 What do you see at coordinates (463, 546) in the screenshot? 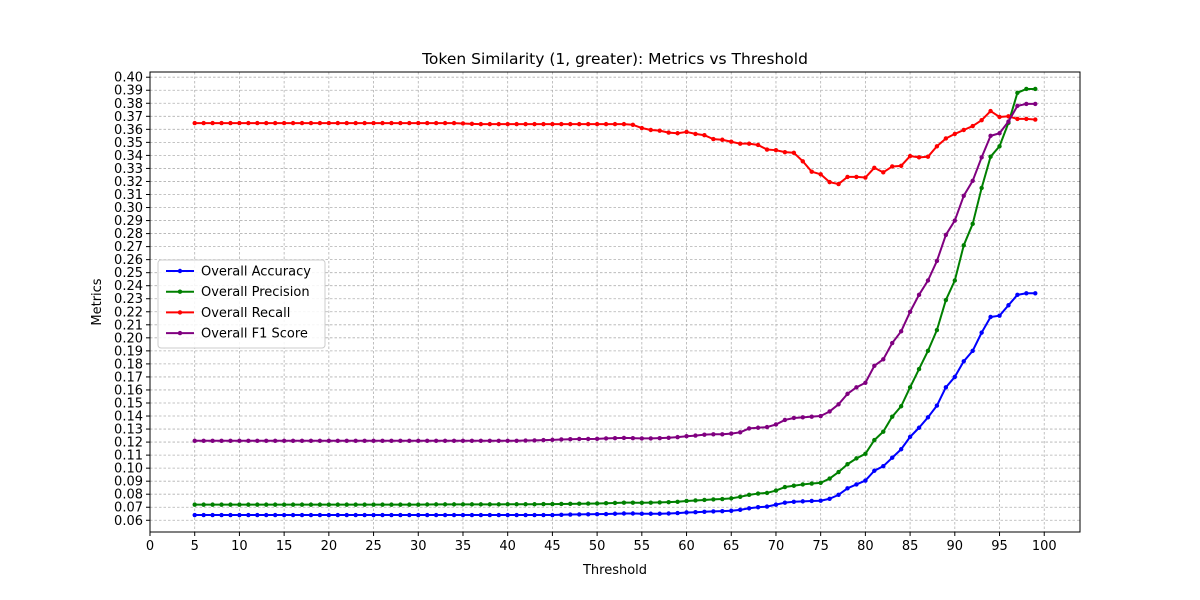
I see `x-tick-label: 35` at bounding box center [463, 546].